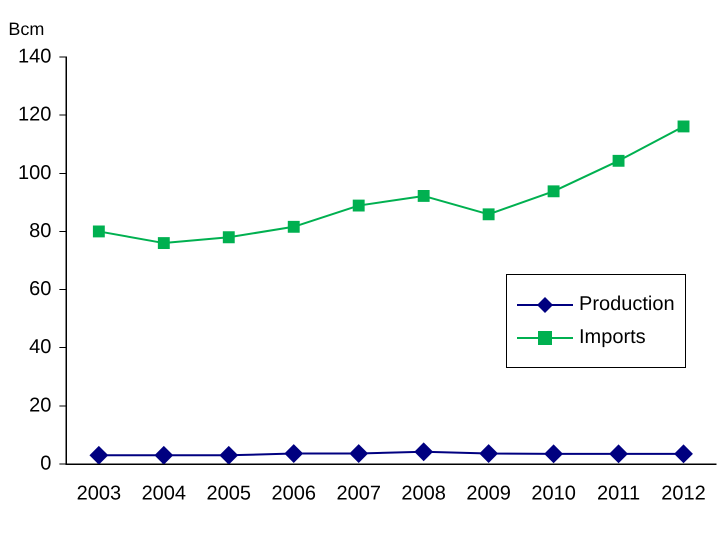 Image resolution: width=726 pixels, height=534 pixels. I want to click on x-tick-label: 2008, so click(423, 493).